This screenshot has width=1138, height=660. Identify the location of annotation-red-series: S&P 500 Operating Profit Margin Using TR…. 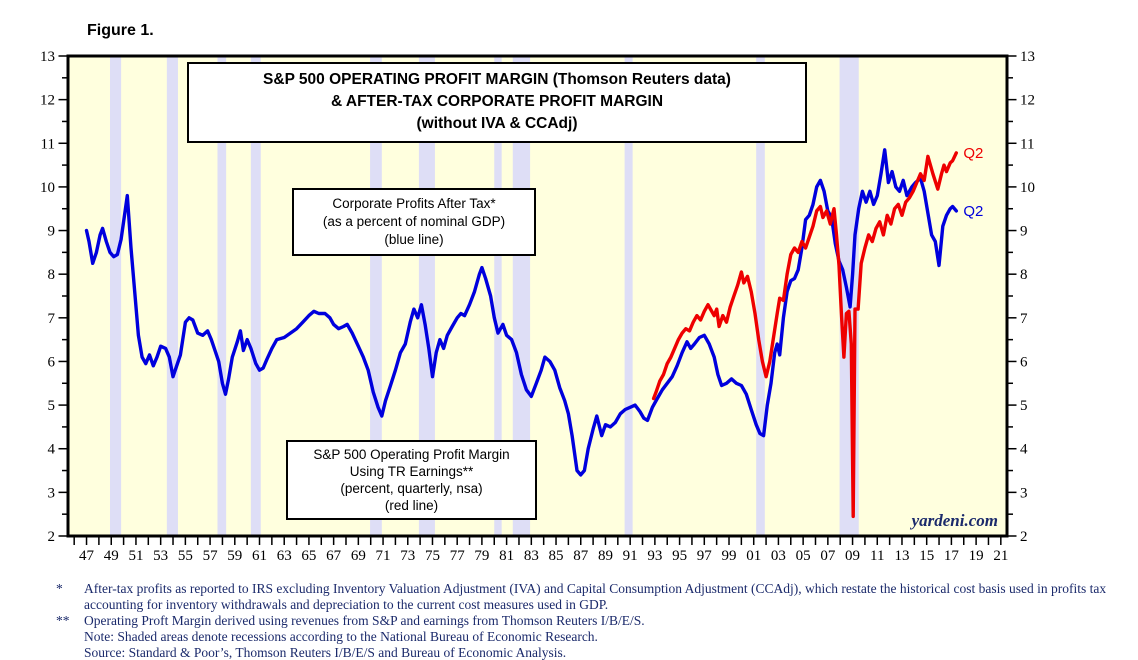
(411, 480).